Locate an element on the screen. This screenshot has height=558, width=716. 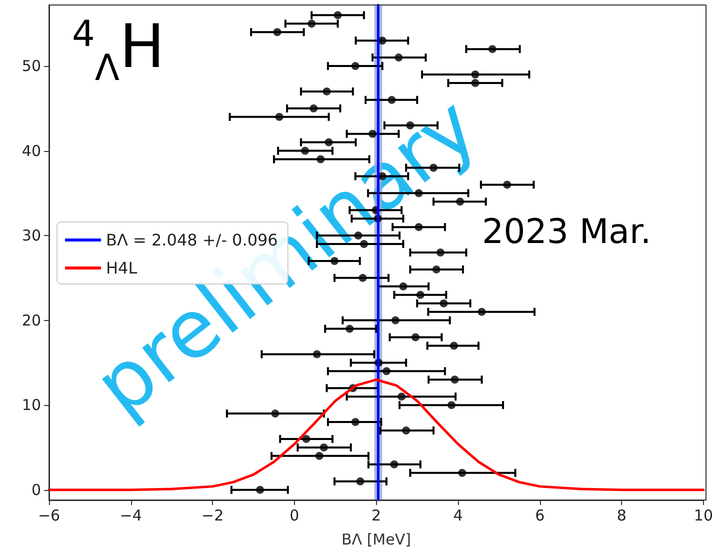
x-tick-label: −4 is located at coordinates (131, 515).